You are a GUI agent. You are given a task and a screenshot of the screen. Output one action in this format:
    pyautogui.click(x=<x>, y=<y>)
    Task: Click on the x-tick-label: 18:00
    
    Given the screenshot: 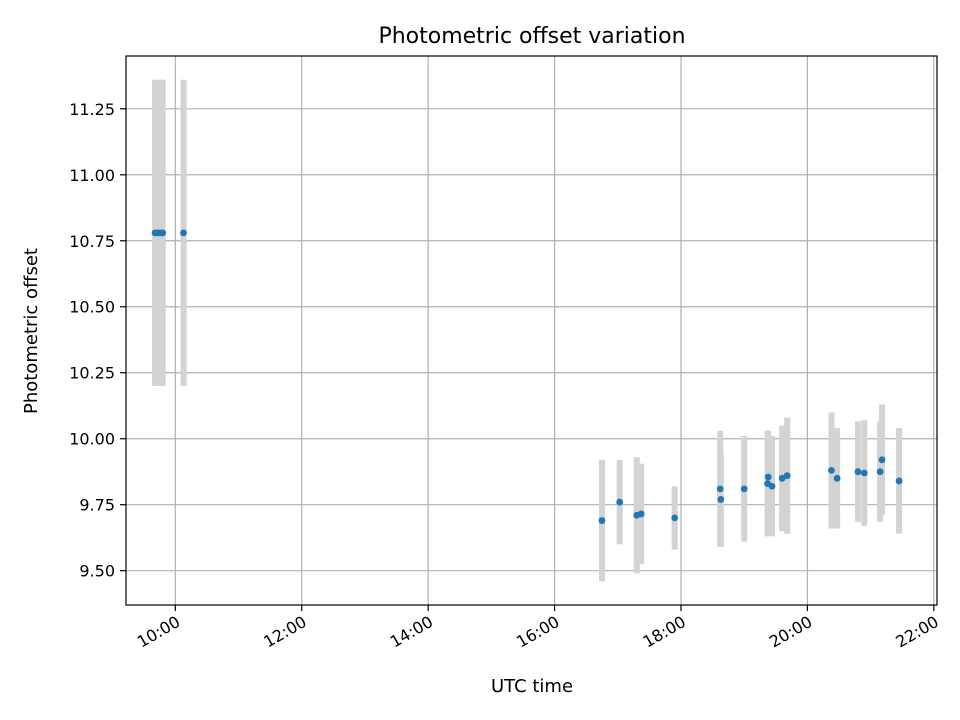 What is the action you would take?
    pyautogui.click(x=664, y=632)
    